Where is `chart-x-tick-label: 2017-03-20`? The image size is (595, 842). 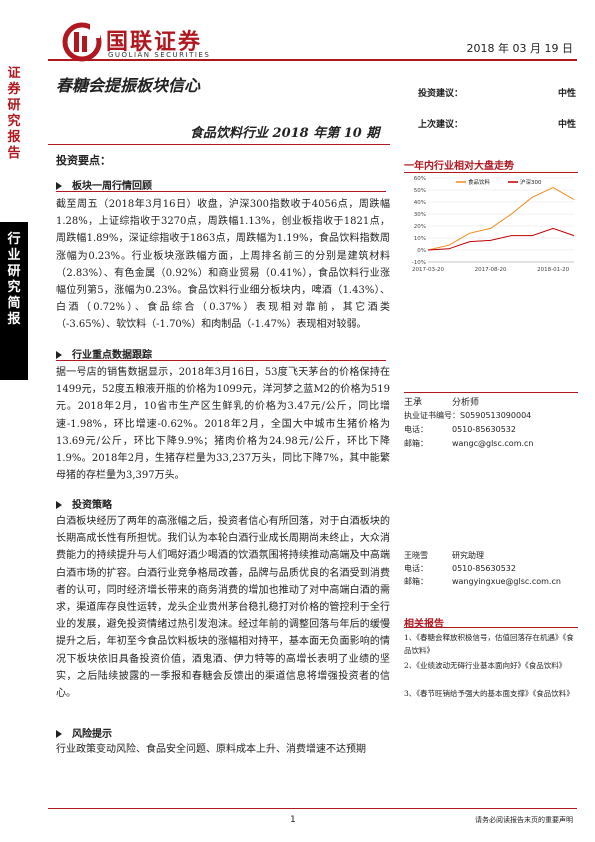
chart-x-tick-label: 2017-03-20 is located at coordinates (428, 270).